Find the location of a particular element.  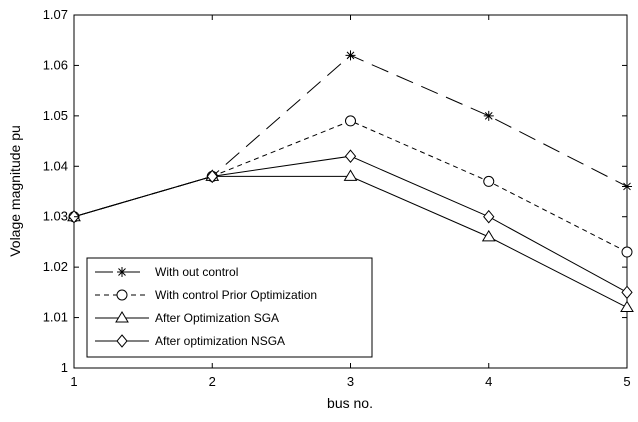

y-tick-label: 1.06 is located at coordinates (55, 64).